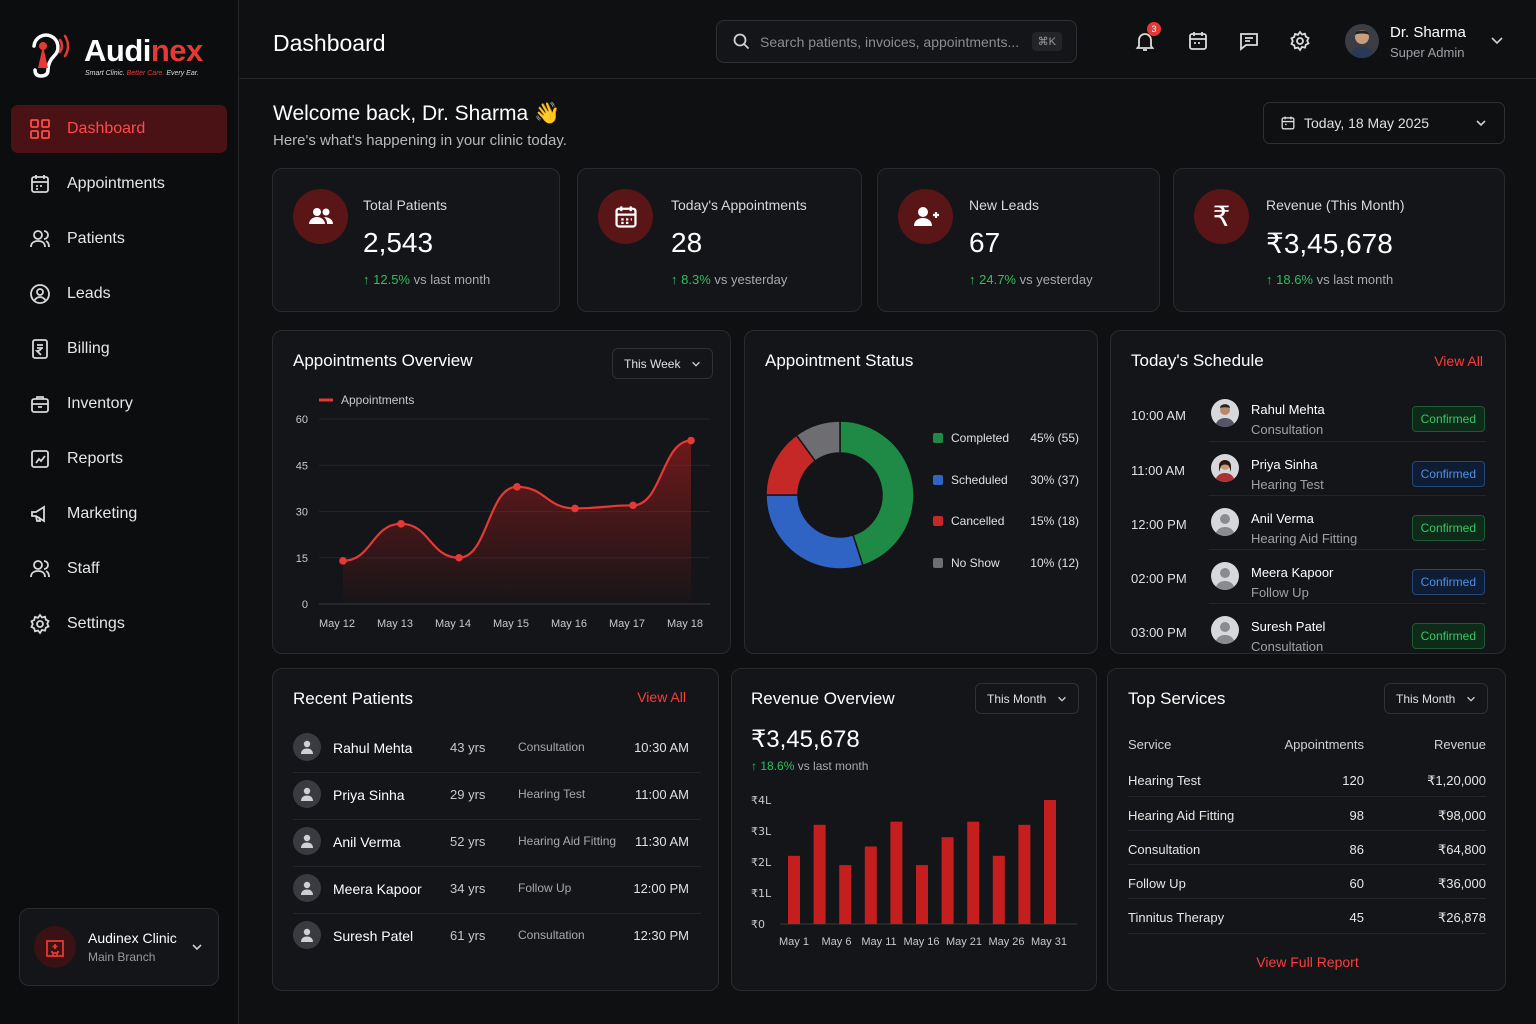 This screenshot has width=1536, height=1024. Describe the element at coordinates (1027, 698) in the screenshot. I see `month-filter-dropdown: This Month` at that location.